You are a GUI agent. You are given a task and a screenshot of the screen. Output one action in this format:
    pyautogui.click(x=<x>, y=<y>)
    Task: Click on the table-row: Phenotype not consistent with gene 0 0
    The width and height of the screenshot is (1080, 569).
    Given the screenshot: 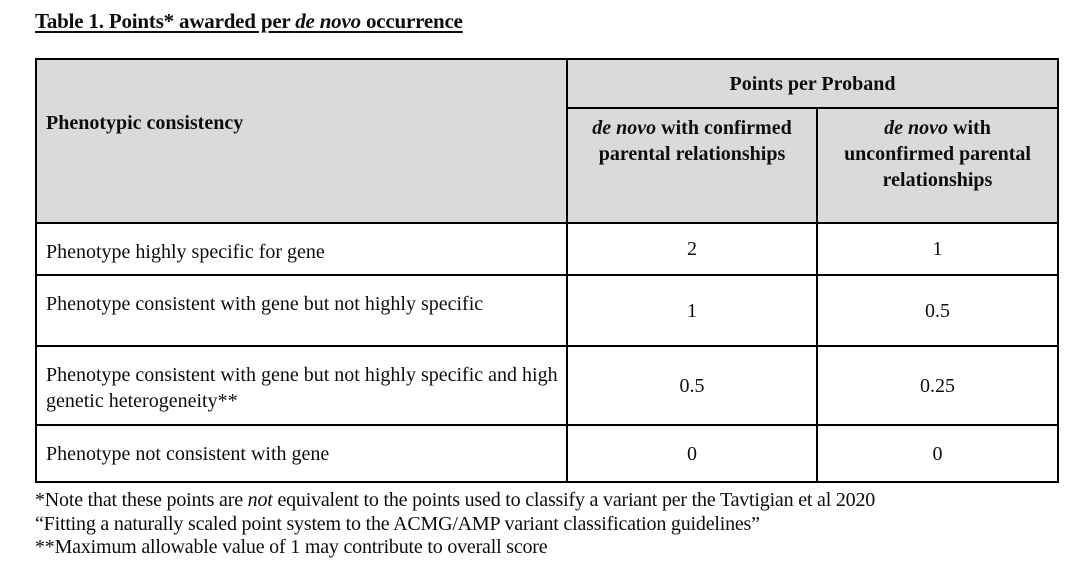 What is the action you would take?
    pyautogui.click(x=547, y=453)
    